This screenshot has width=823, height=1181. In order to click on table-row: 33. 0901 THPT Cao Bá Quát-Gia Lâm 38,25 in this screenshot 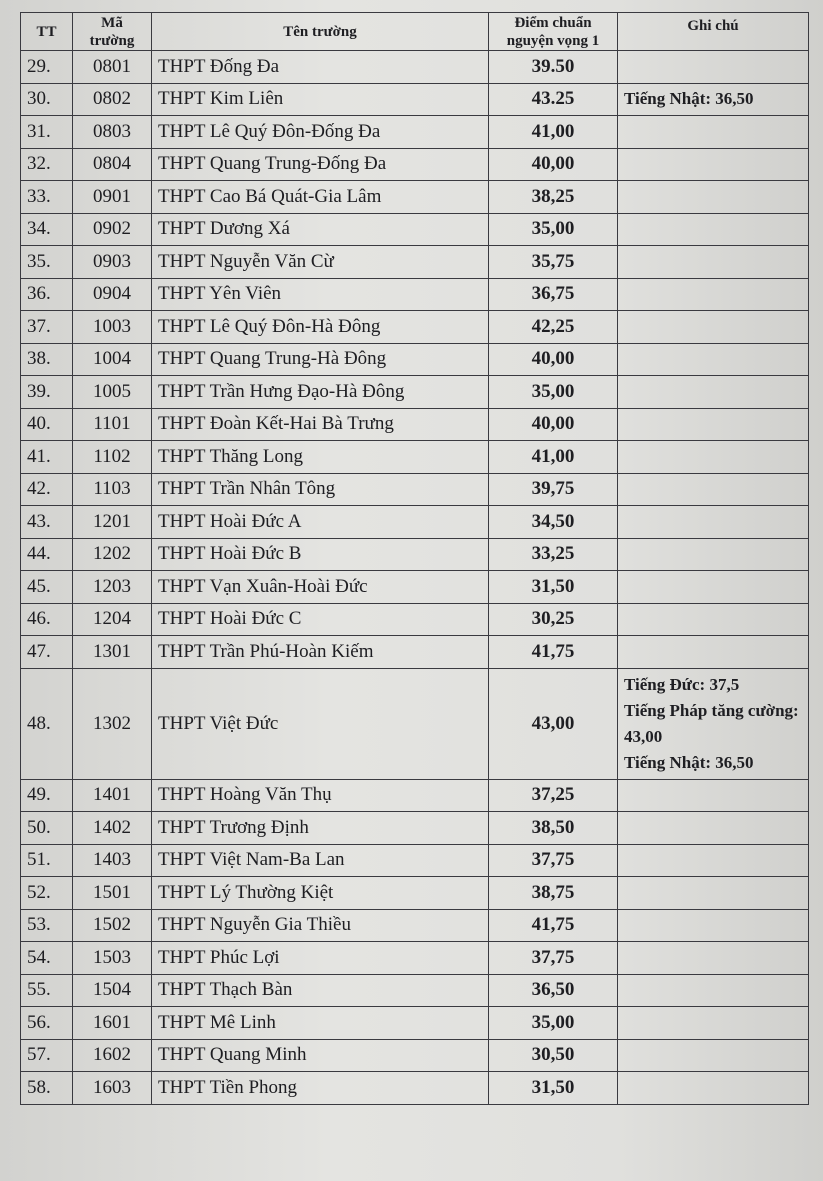, I will do `click(414, 197)`.